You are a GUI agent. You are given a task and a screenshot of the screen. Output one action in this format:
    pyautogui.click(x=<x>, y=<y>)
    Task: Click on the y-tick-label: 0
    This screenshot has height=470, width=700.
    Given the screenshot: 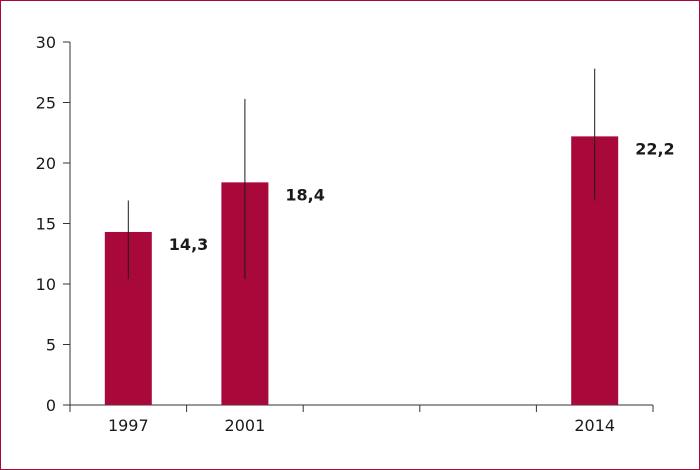 What is the action you would take?
    pyautogui.click(x=51, y=405)
    